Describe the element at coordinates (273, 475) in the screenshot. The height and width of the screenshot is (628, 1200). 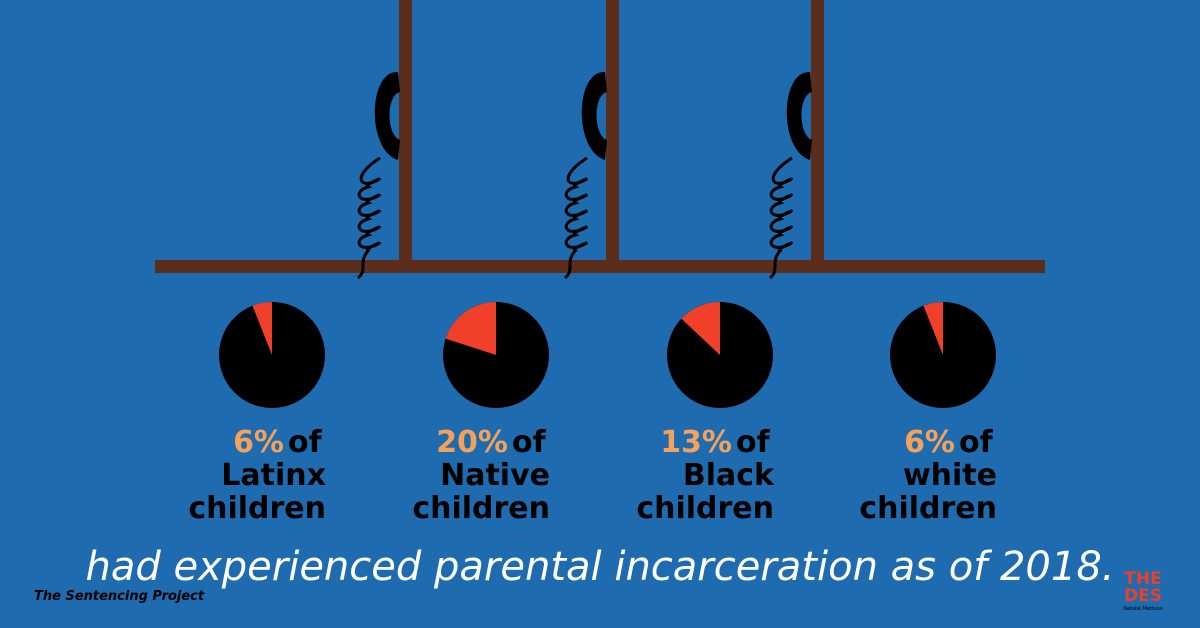
I see `pie-label: Latinx` at that location.